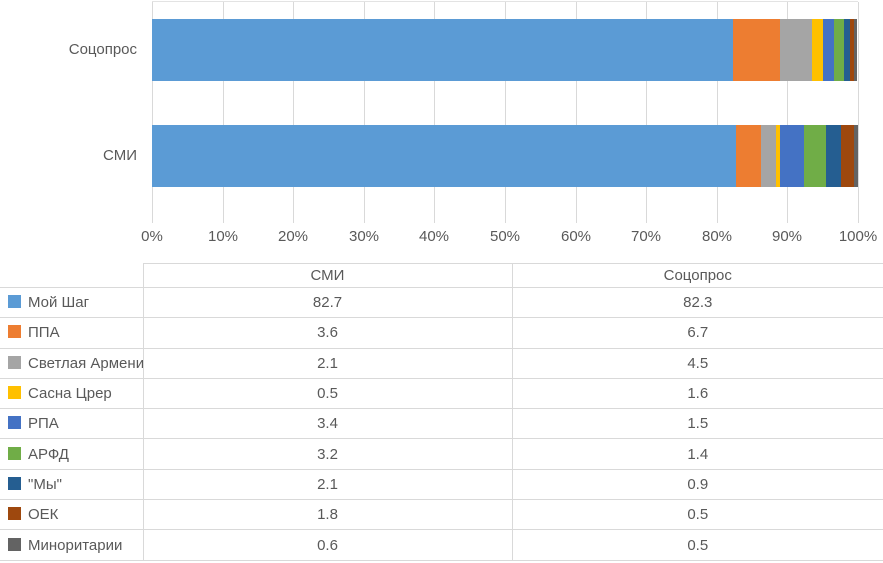 This screenshot has width=883, height=563. Describe the element at coordinates (327, 275) in the screenshot. I see `table-header-smi: СМИ` at that location.